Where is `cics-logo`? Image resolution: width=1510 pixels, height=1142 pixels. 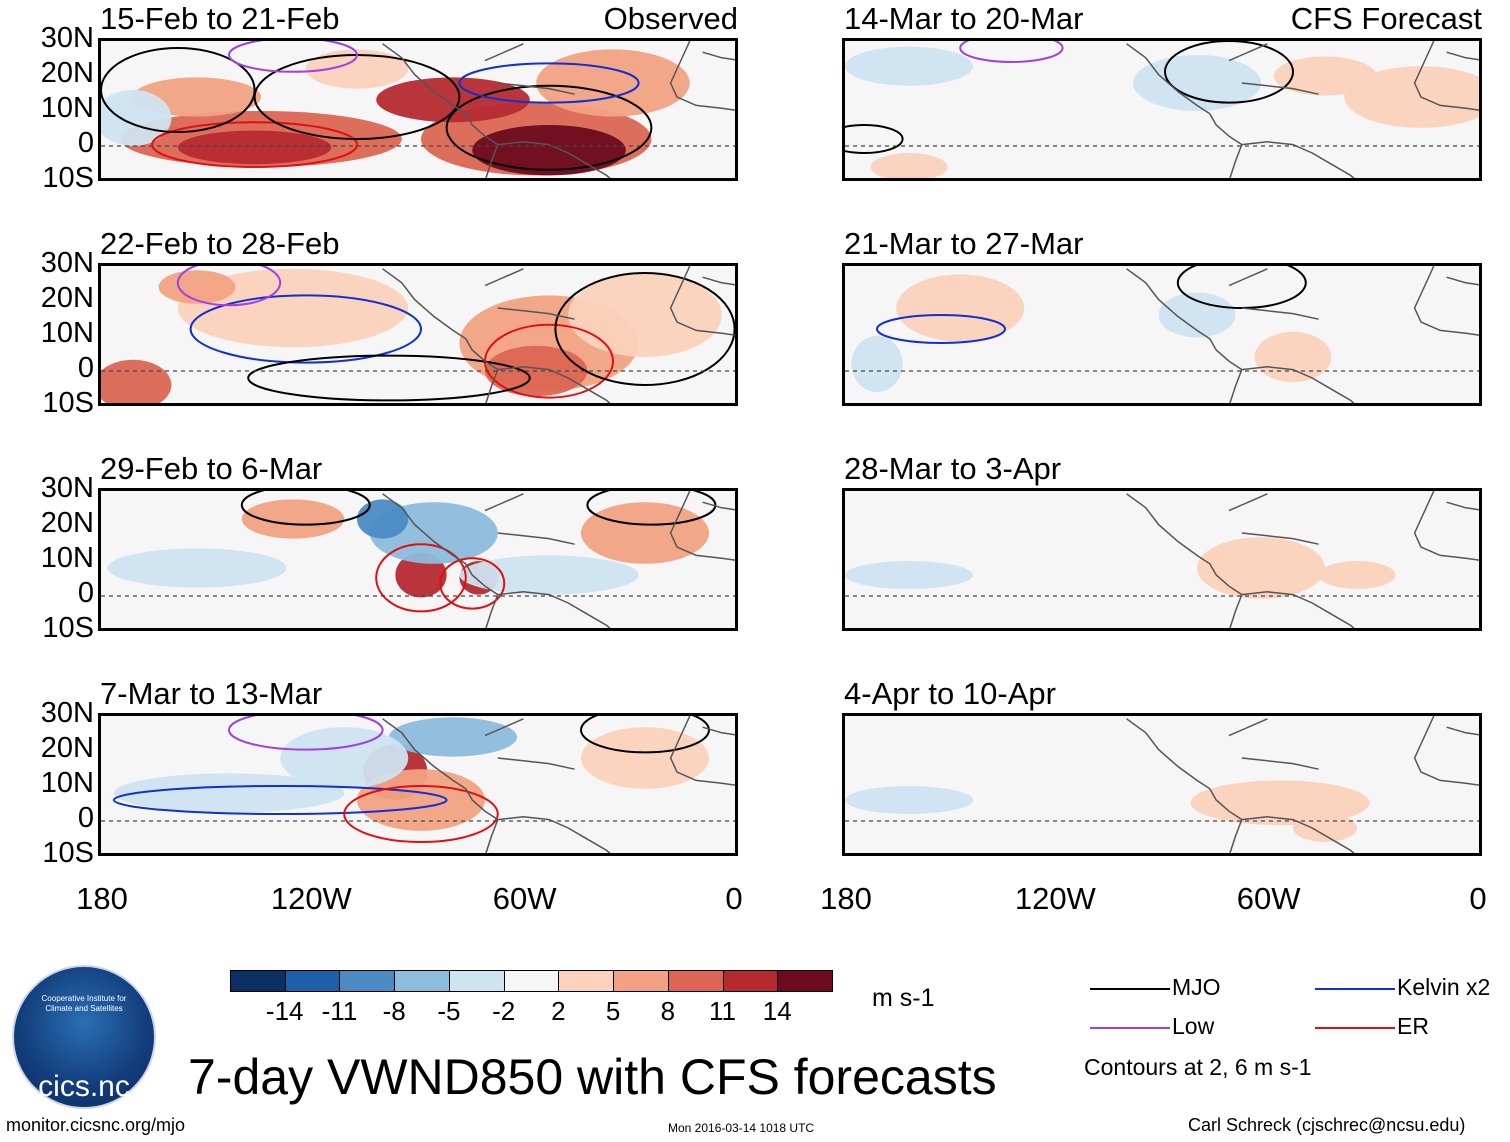
cics-logo is located at coordinates (84, 1037).